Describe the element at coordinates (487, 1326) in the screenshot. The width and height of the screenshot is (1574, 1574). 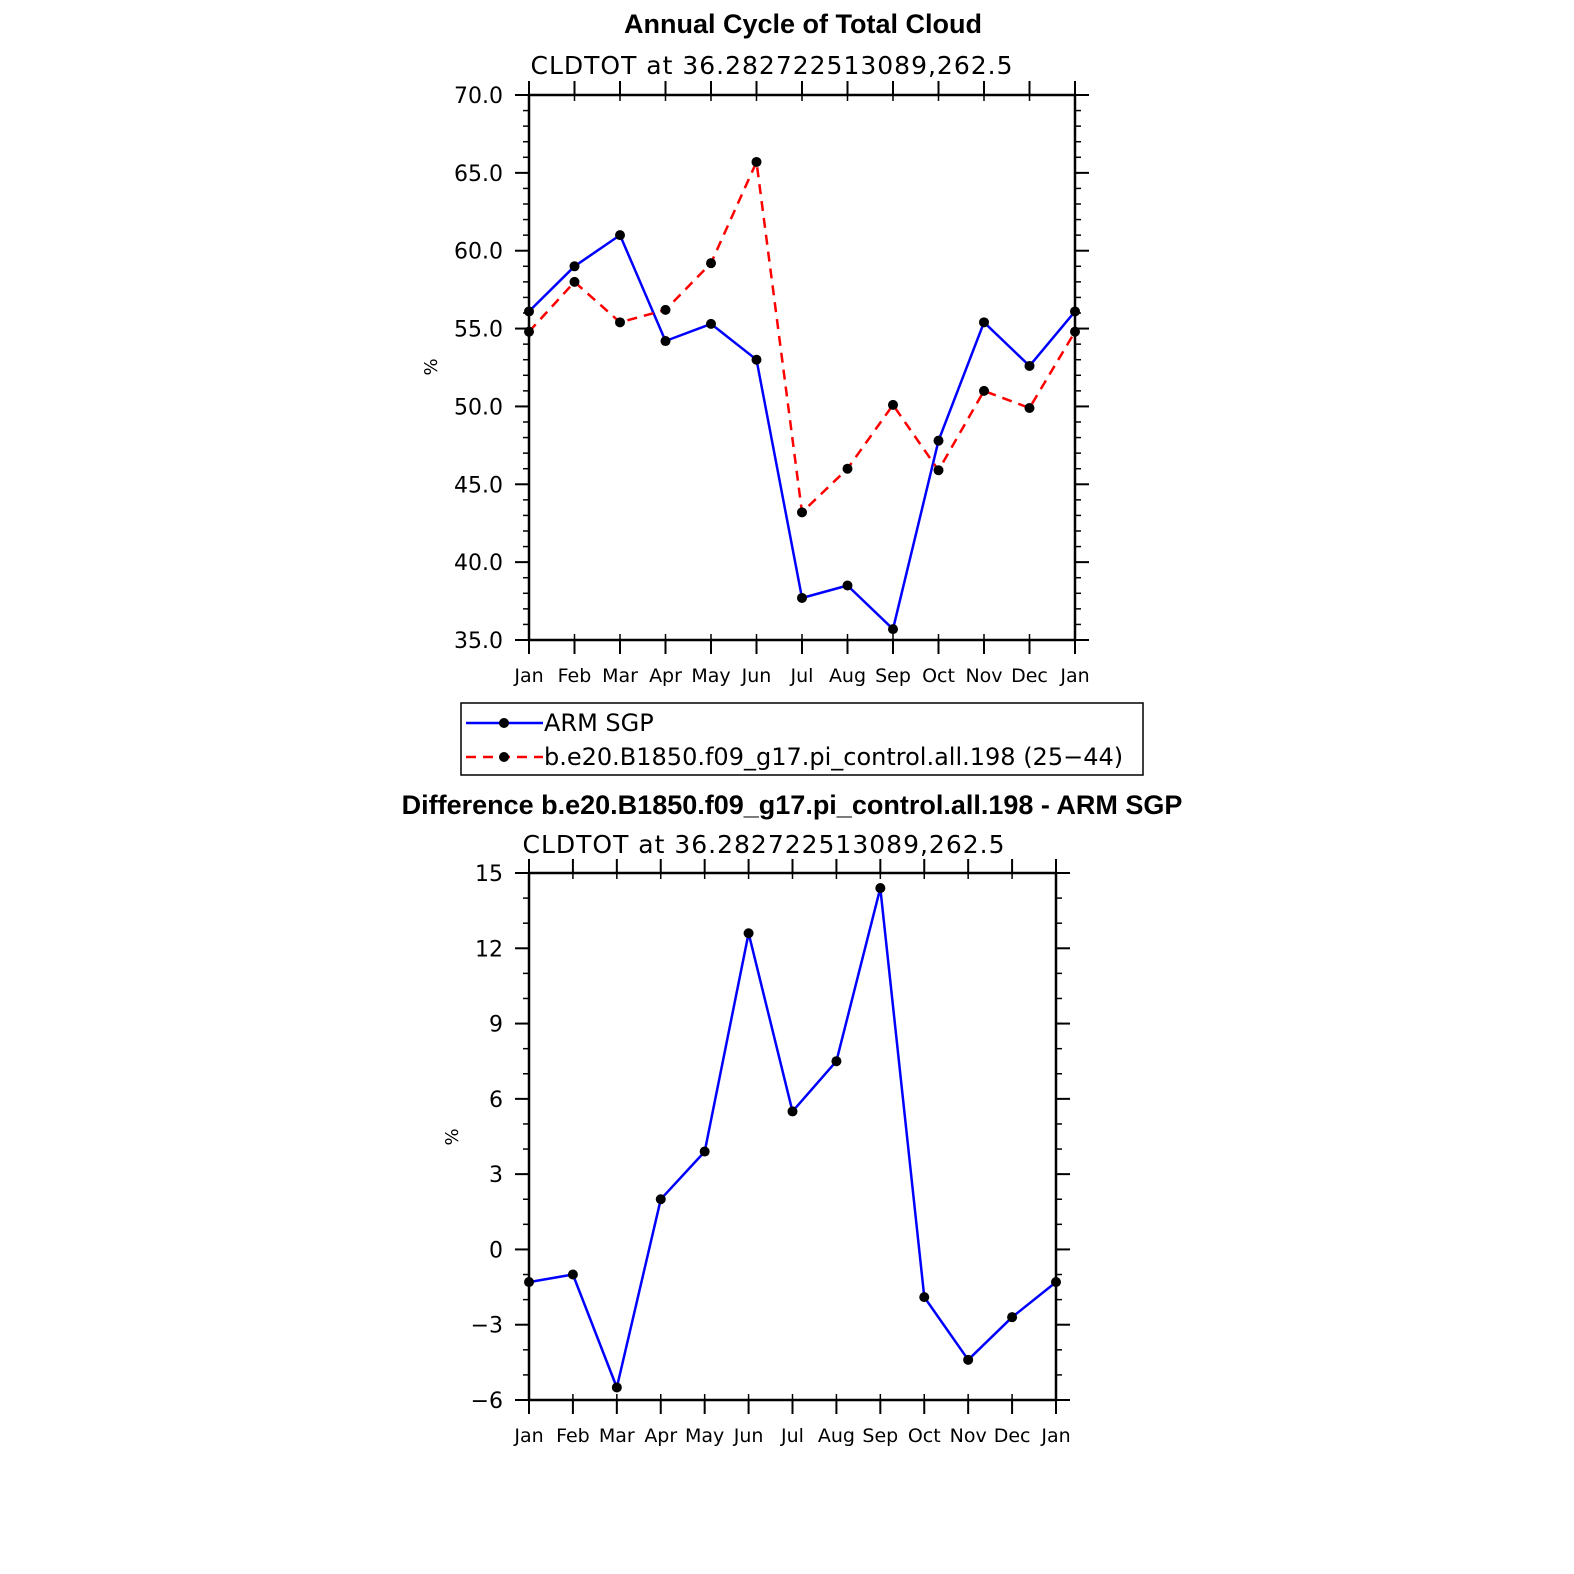
I see `y-tick-label: −3` at that location.